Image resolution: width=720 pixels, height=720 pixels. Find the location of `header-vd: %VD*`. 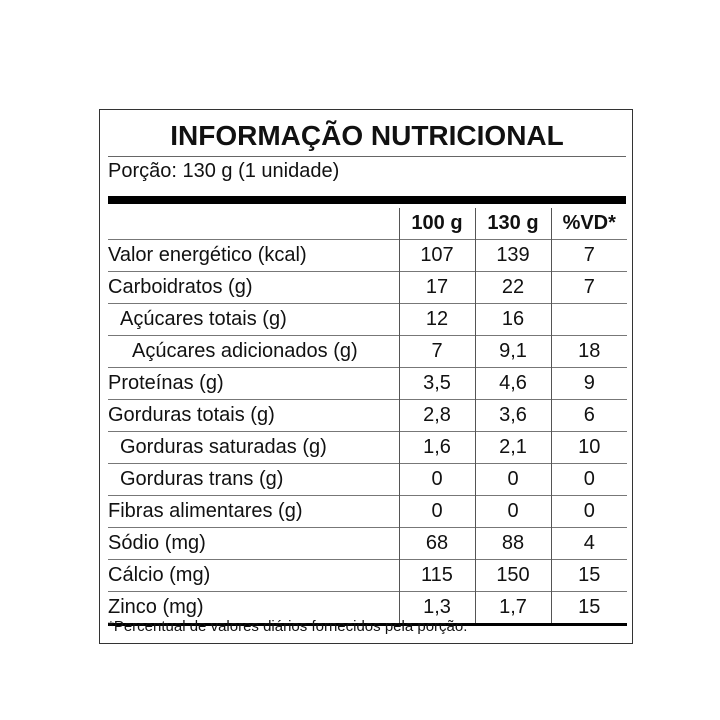

header-vd: %VD* is located at coordinates (588, 224).